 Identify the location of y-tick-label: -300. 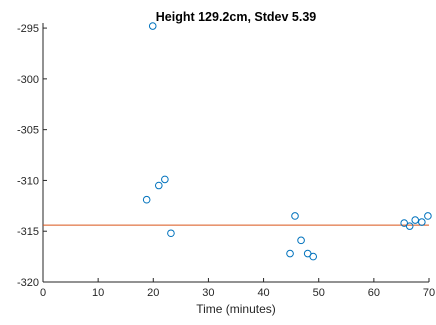
(28, 80).